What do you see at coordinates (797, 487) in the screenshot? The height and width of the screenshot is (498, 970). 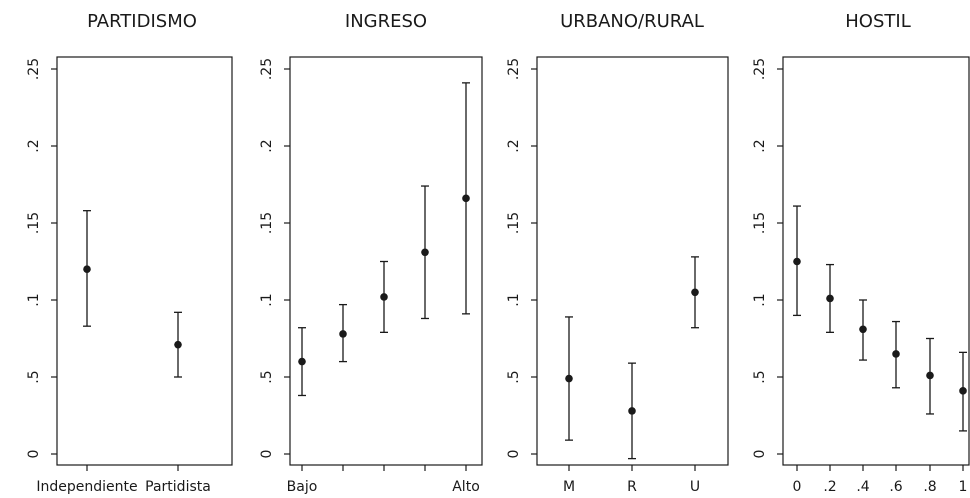 I see `x-tick-label: 0` at bounding box center [797, 487].